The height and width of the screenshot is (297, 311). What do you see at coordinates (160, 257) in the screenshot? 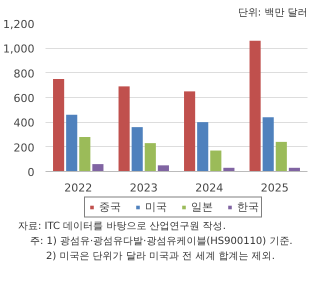
I see `text: 2) 미국은 단위가 달라 미국과 전 세계 합계는 제외.` at bounding box center [160, 257].